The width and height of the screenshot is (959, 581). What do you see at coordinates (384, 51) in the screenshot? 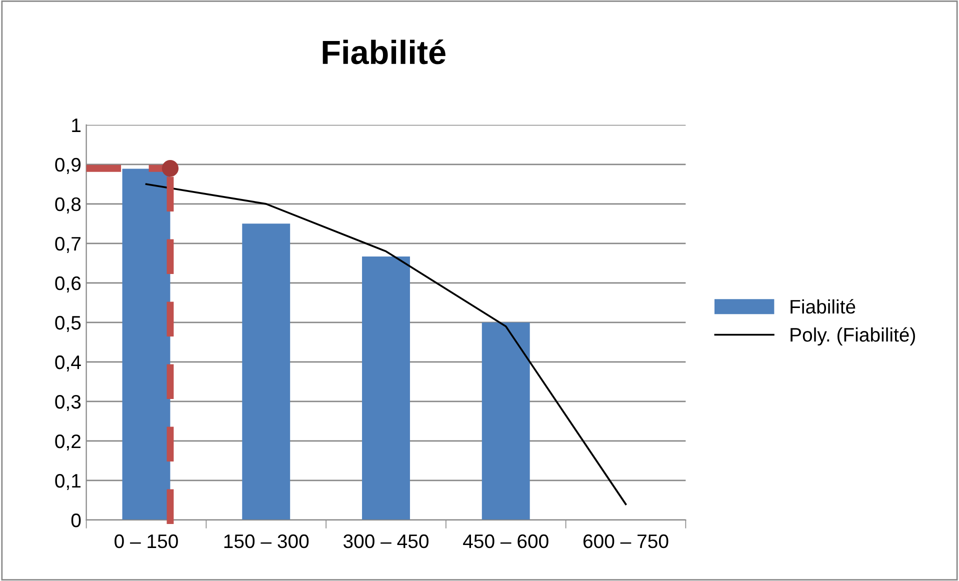
I see `chart-title: Fiabilité` at bounding box center [384, 51].